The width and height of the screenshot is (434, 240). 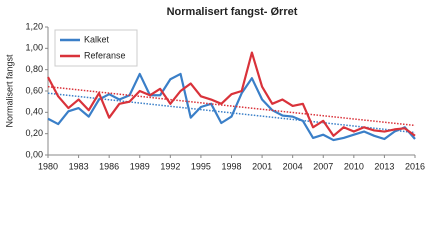 What do you see at coordinates (201, 166) in the screenshot?
I see `x-tick-label: 1995` at bounding box center [201, 166].